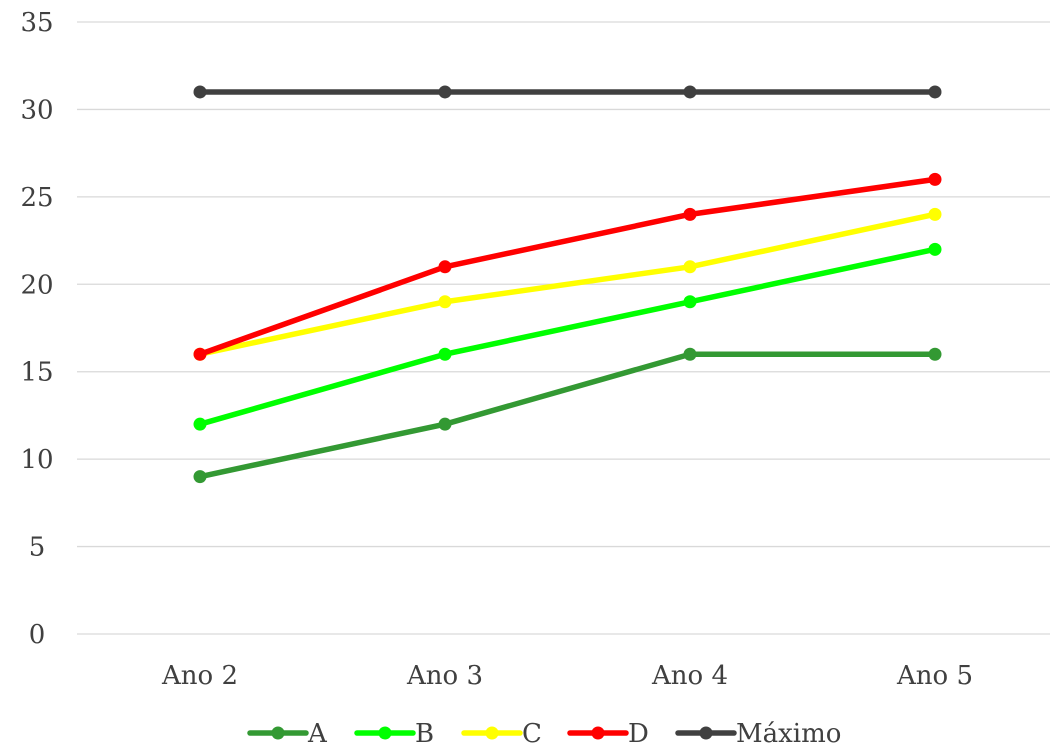 The height and width of the screenshot is (751, 1053). I want to click on legend-label-D: D, so click(638, 733).